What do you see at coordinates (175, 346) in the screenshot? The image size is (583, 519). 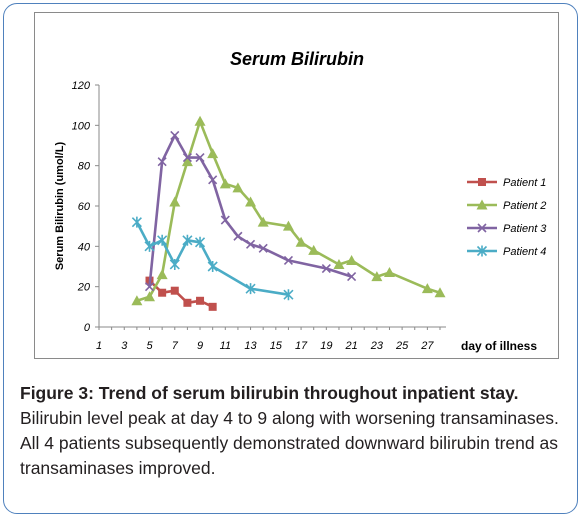 I see `x-tick-label: 7` at bounding box center [175, 346].